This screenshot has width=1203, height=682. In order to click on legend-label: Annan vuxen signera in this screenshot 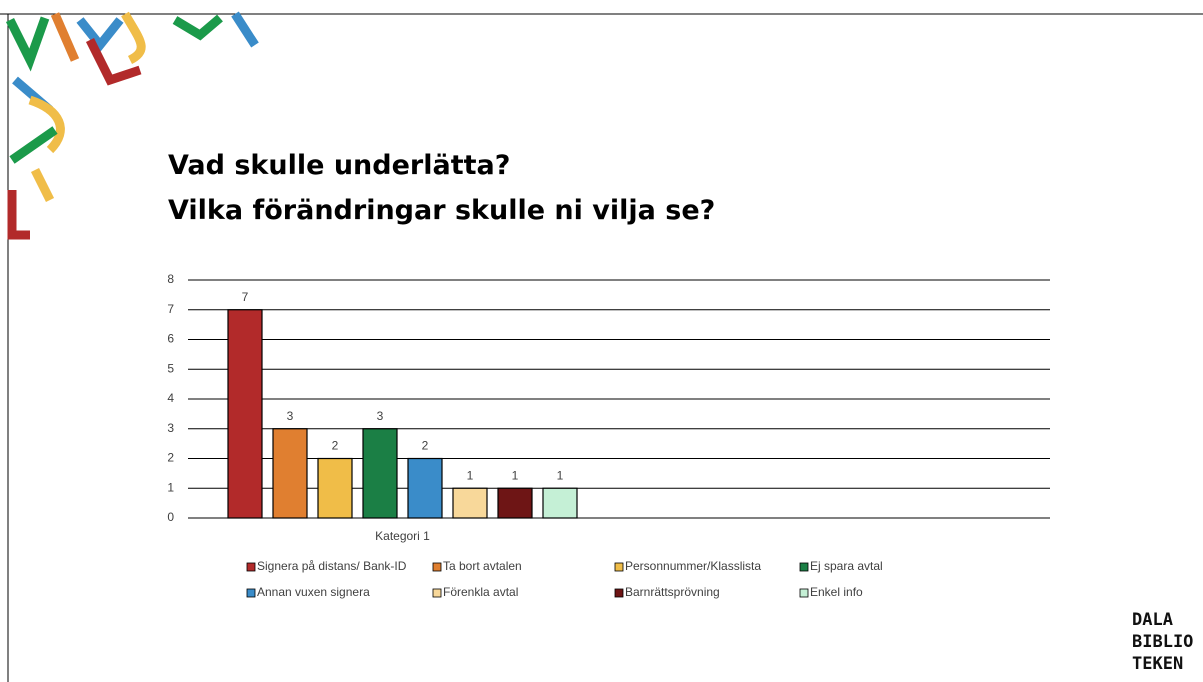, I will do `click(313, 592)`.